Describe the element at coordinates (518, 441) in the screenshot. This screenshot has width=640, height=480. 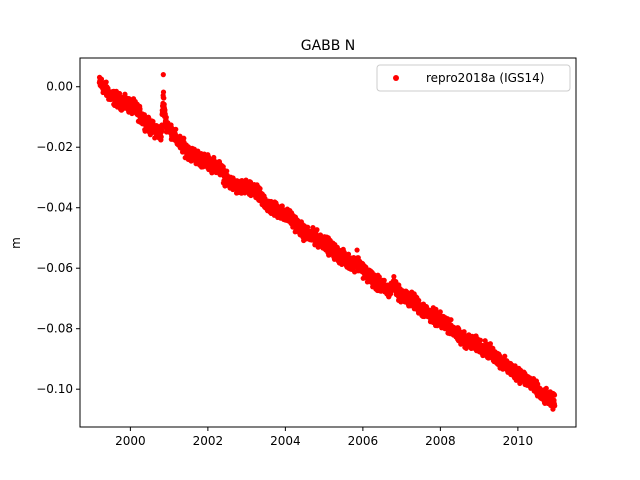
I see `x-tick-label: 2010` at that location.